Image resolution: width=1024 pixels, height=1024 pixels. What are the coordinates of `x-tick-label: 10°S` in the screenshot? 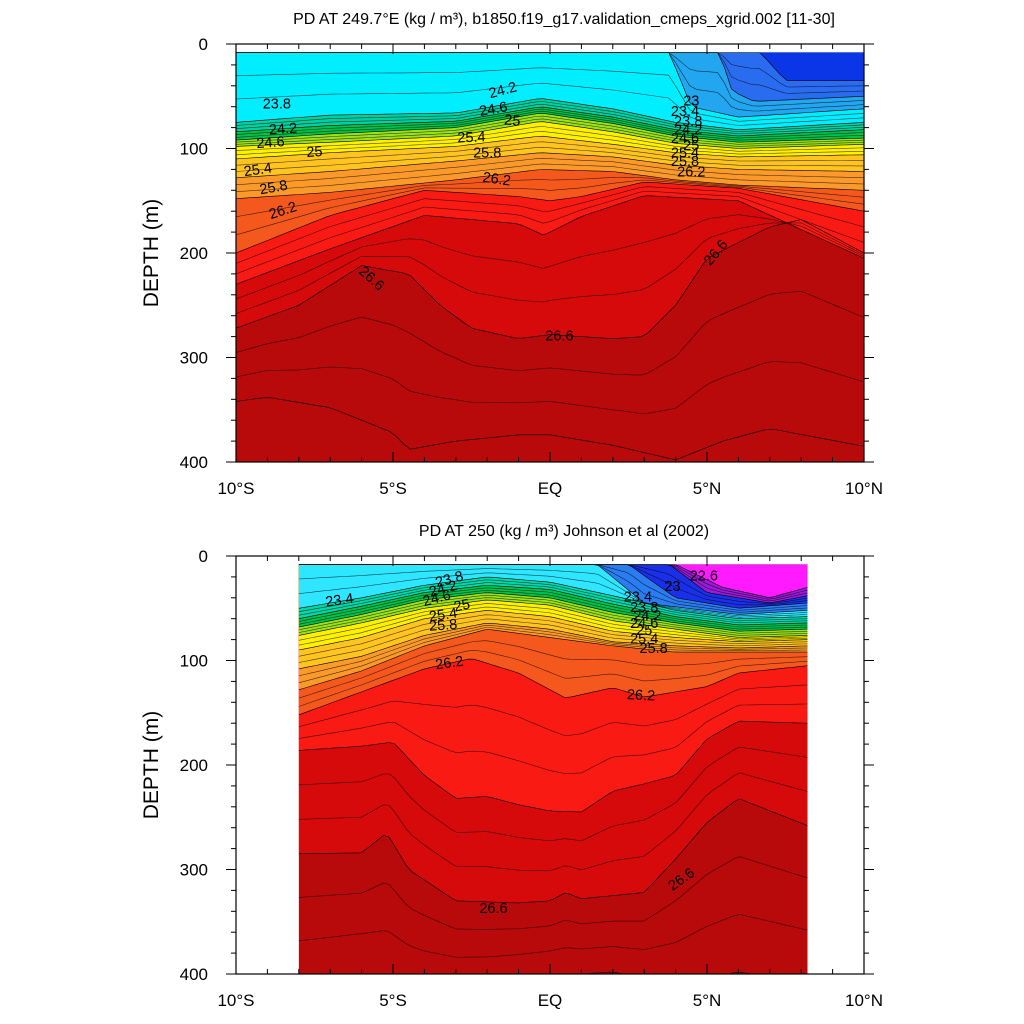 It's located at (235, 1000).